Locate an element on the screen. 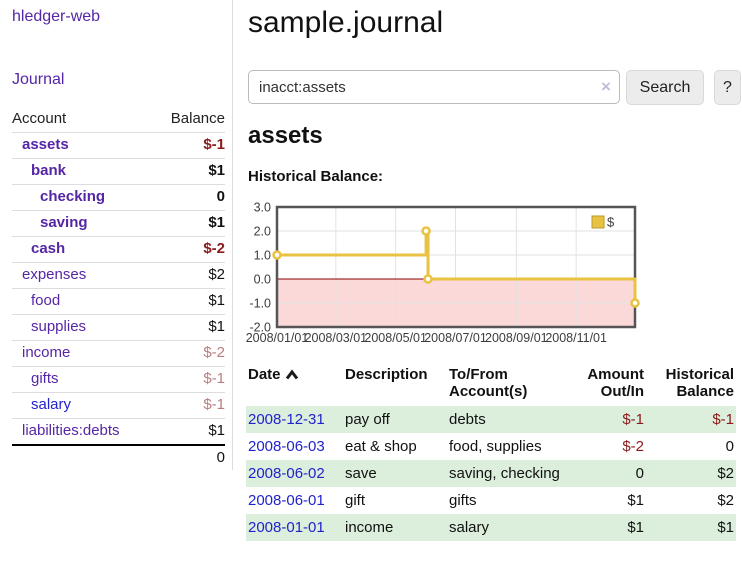 The image size is (742, 582). accounts-header-account: Account is located at coordinates (39, 118).